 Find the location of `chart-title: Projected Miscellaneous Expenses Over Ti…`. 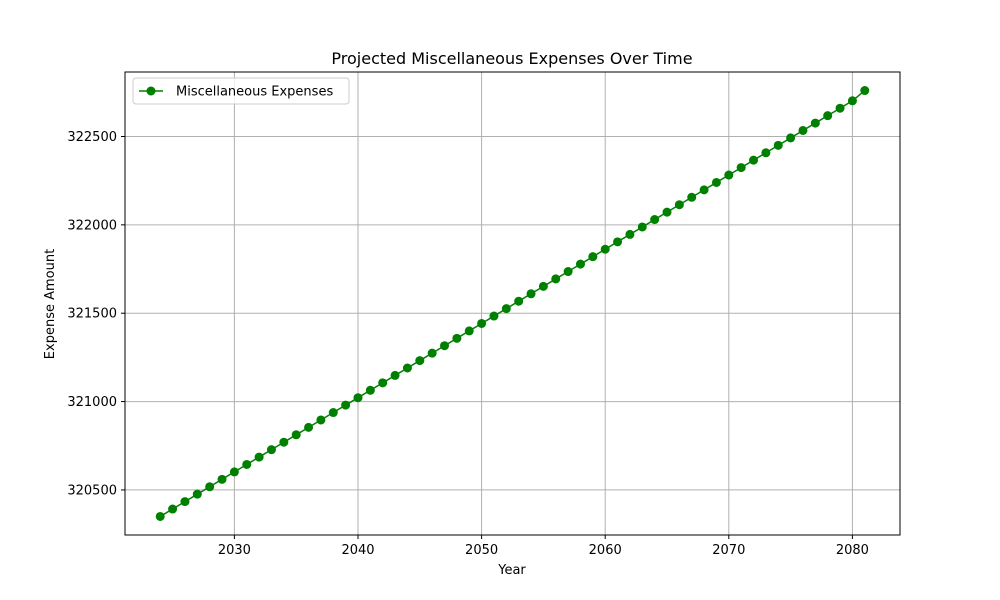

chart-title: Projected Miscellaneous Expenses Over Ti… is located at coordinates (511, 58).